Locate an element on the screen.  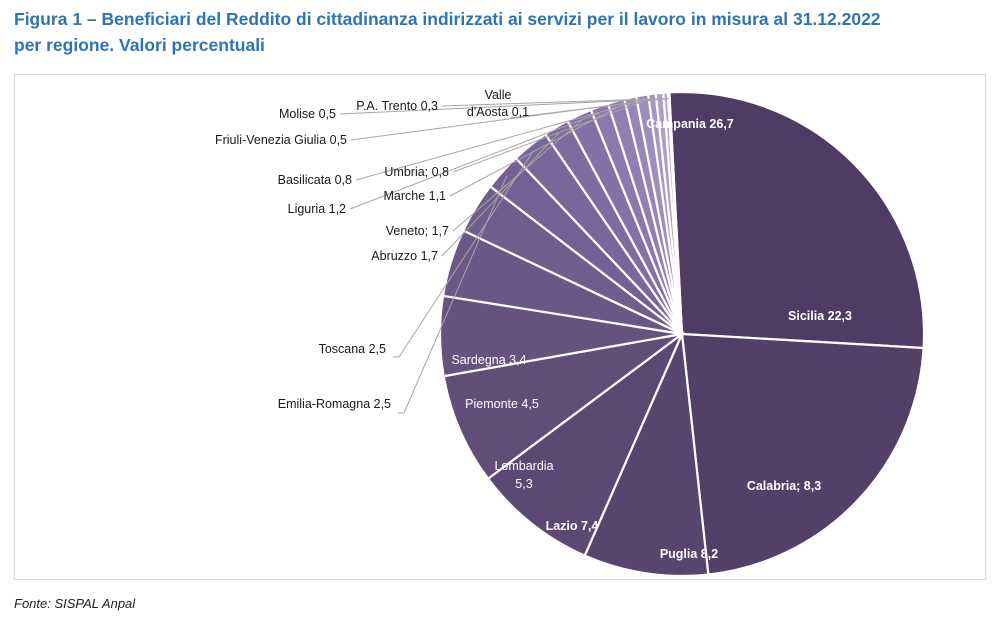
leader-molise is located at coordinates (500, 106).